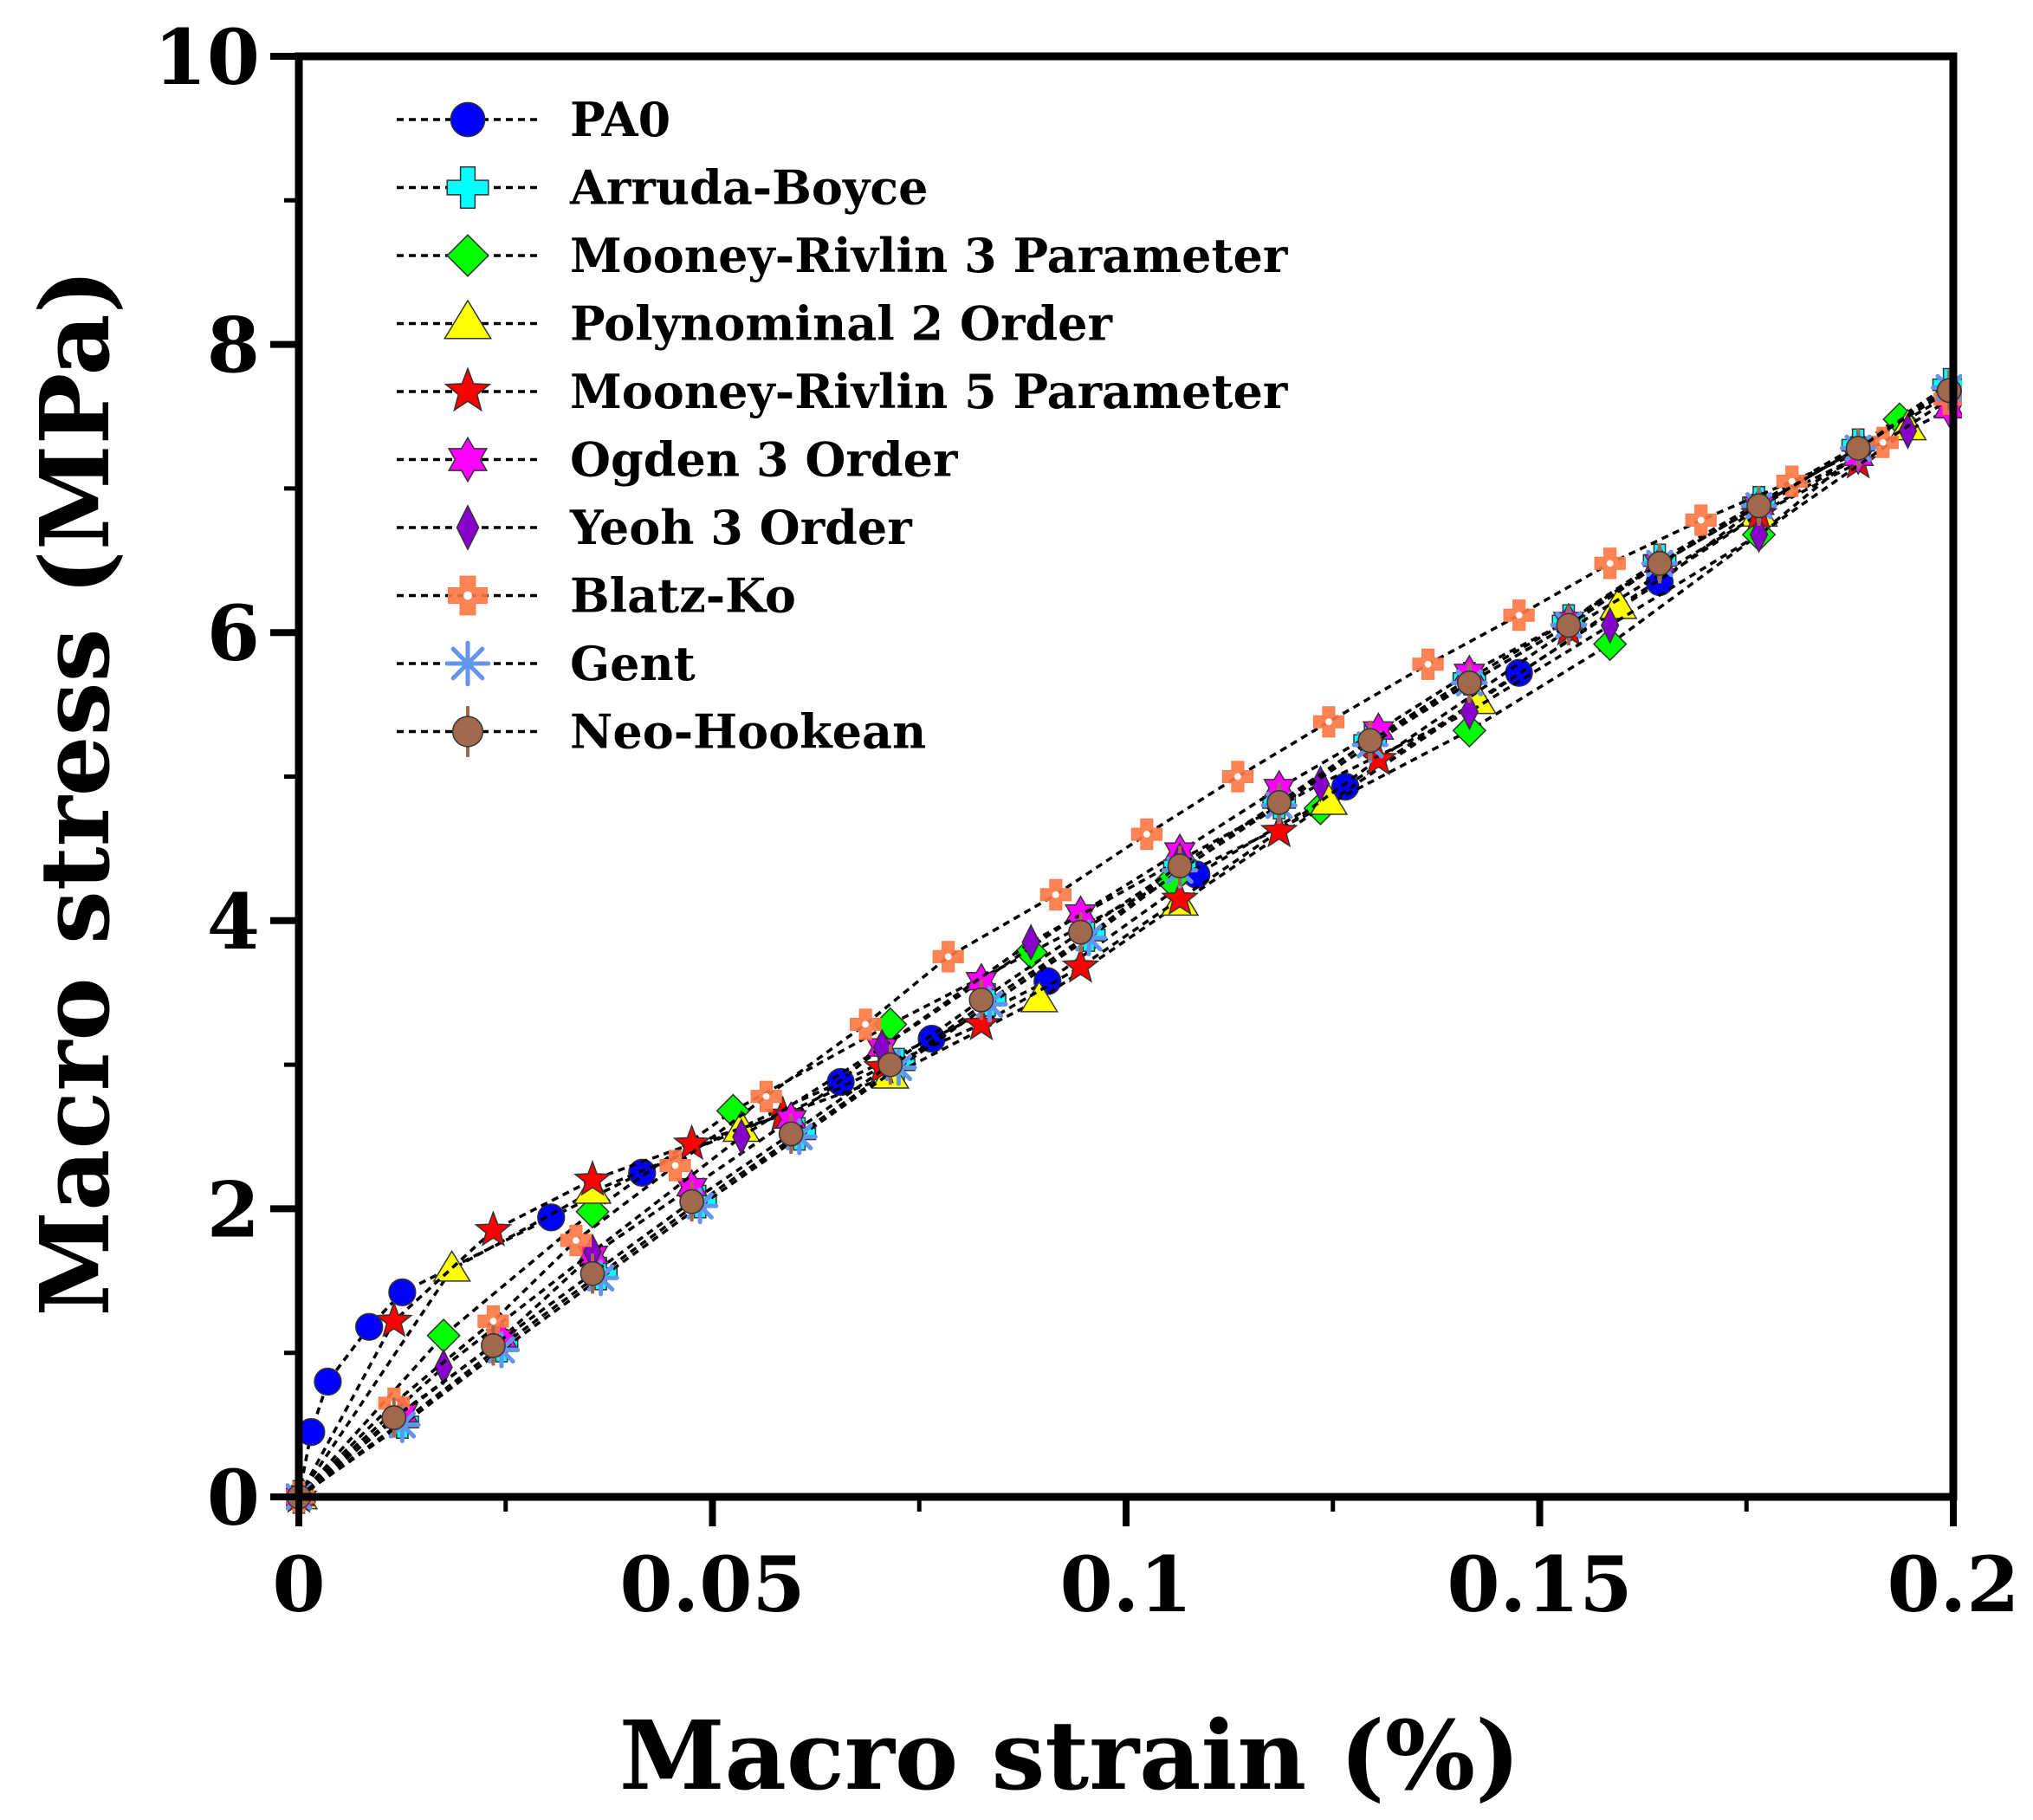 The height and width of the screenshot is (1820, 2033). I want to click on legend-item: Mooney-Rivlin 5 Parameter, so click(842, 391).